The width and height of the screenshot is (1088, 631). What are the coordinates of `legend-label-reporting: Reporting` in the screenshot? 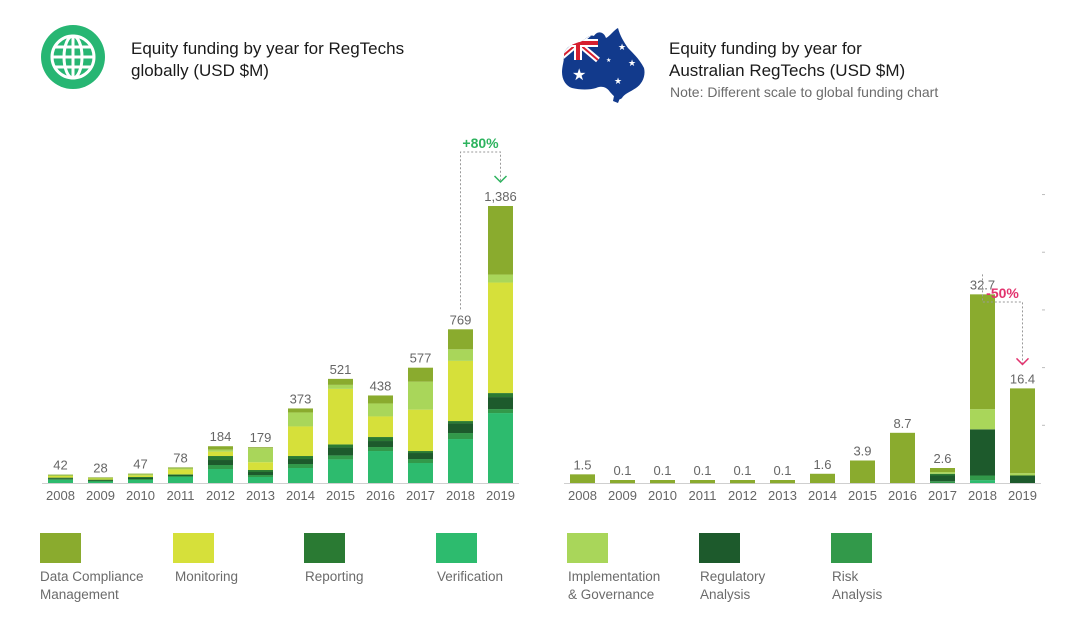 It's located at (334, 576).